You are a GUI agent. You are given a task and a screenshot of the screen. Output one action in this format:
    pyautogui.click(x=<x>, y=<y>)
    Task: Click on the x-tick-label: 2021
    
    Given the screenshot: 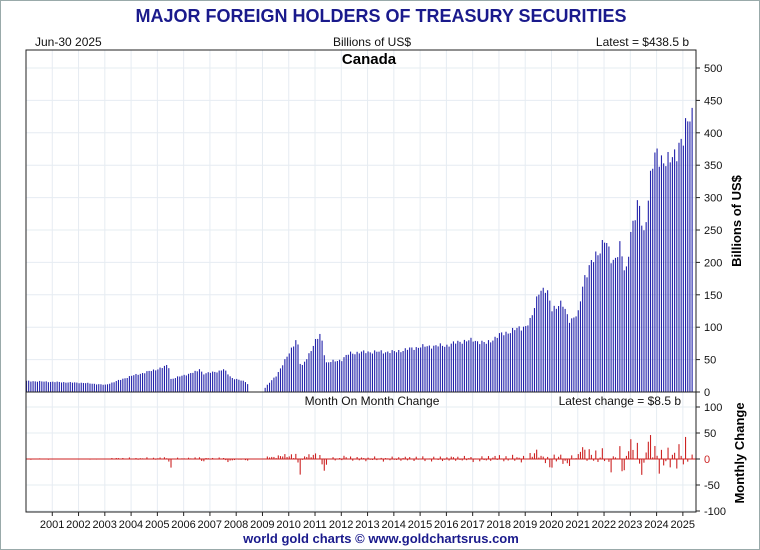 What is the action you would take?
    pyautogui.click(x=577, y=525)
    